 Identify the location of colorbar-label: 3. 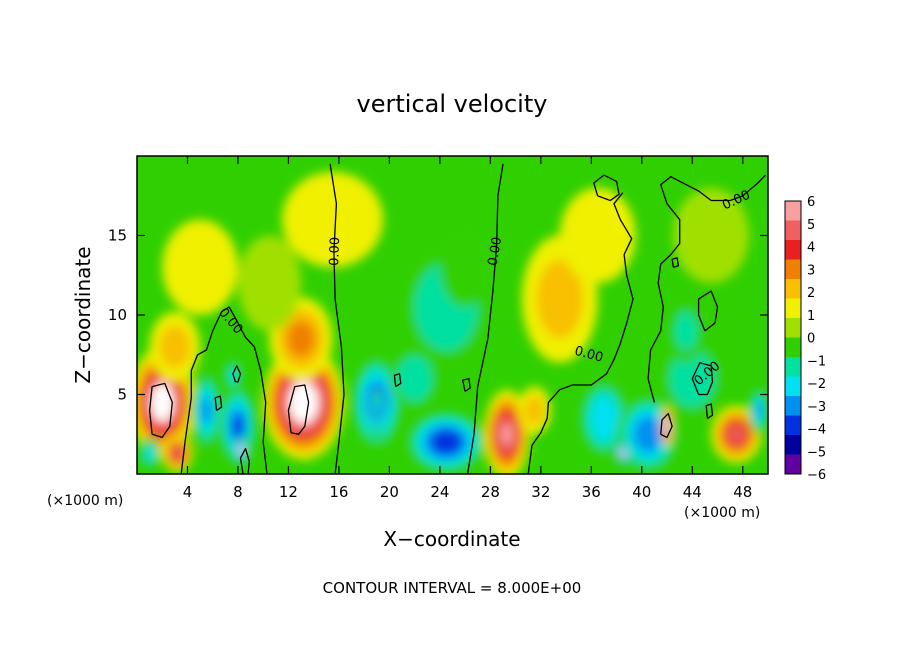
(811, 270).